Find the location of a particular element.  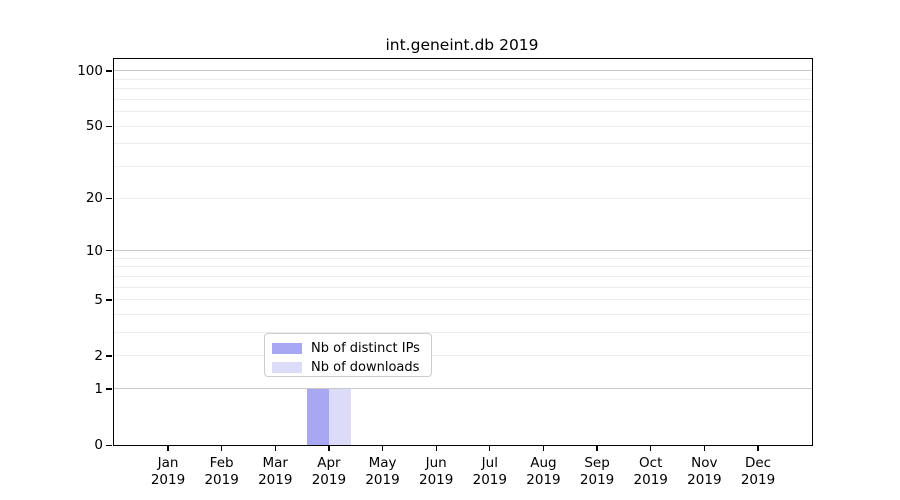

x-tick-label: Jun 2019 is located at coordinates (436, 471).